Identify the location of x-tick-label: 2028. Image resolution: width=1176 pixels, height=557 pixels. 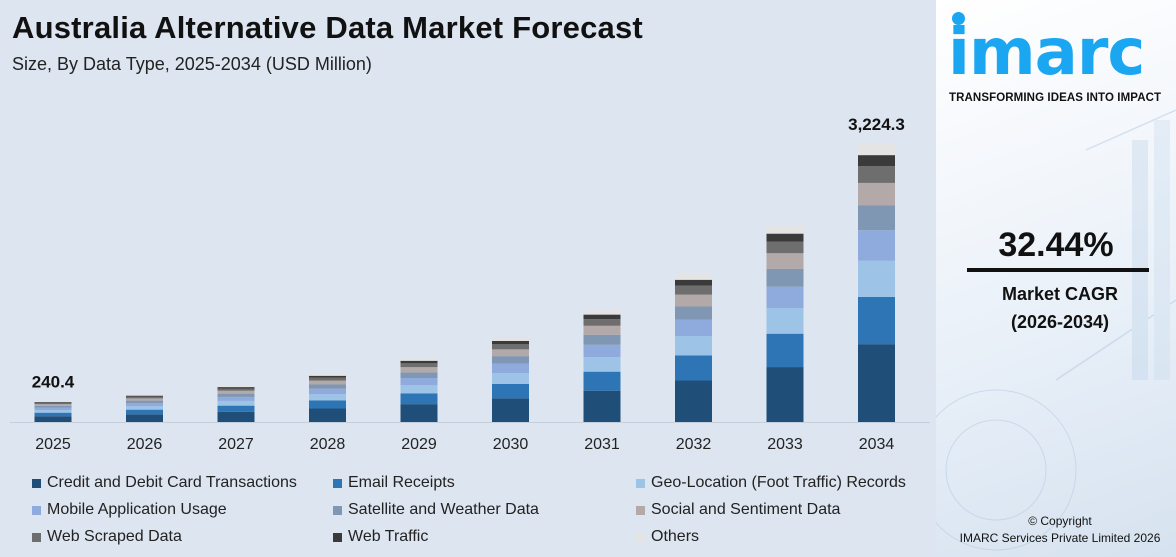
(328, 444).